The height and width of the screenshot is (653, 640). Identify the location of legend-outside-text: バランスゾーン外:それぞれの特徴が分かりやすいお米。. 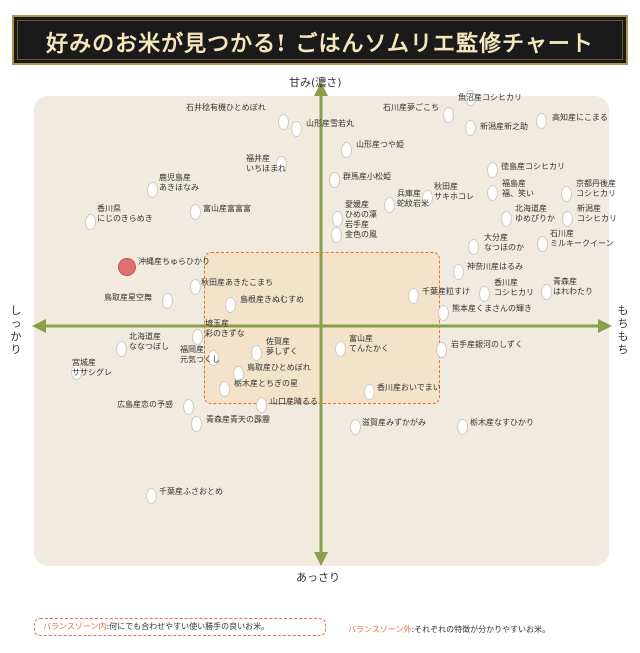
(449, 629).